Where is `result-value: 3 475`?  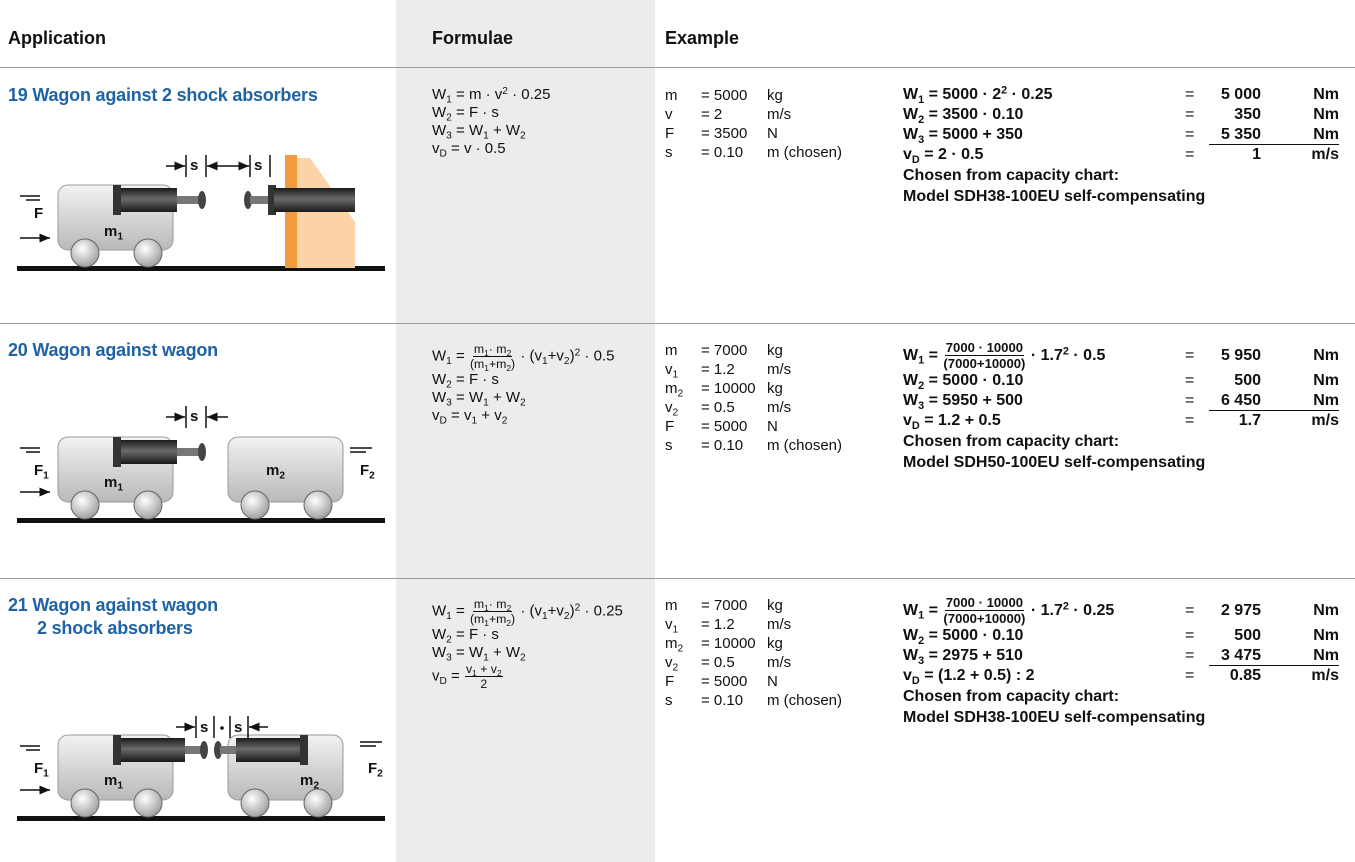 result-value: 3 475 is located at coordinates (1235, 656).